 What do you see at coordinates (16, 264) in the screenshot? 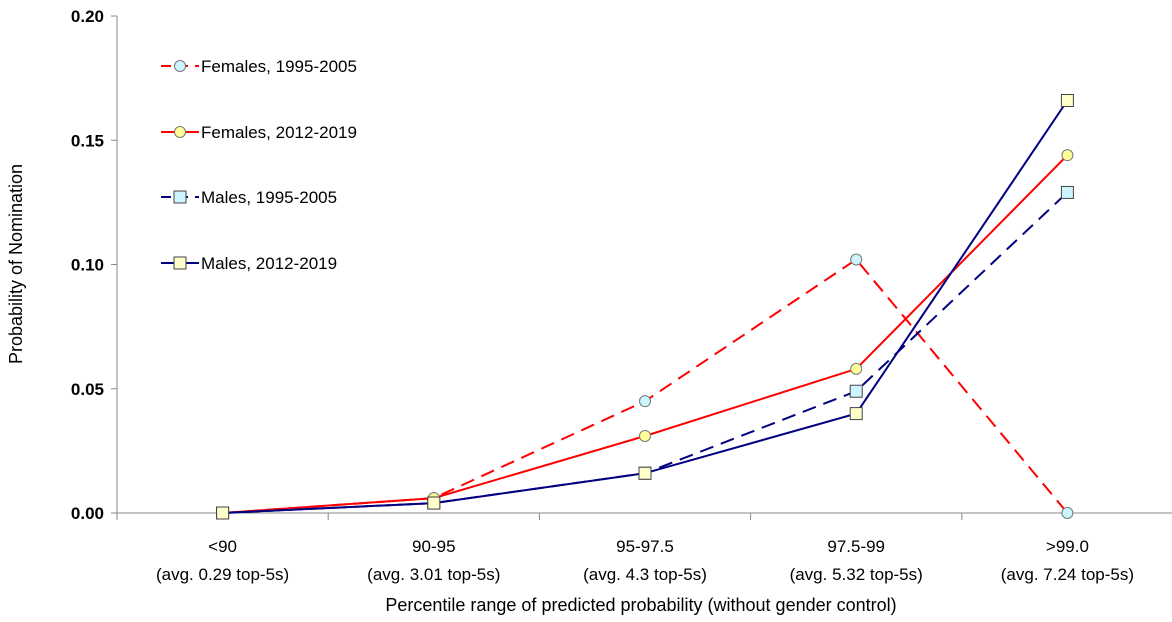
I see `y-axis-title: Probability of Nomination` at bounding box center [16, 264].